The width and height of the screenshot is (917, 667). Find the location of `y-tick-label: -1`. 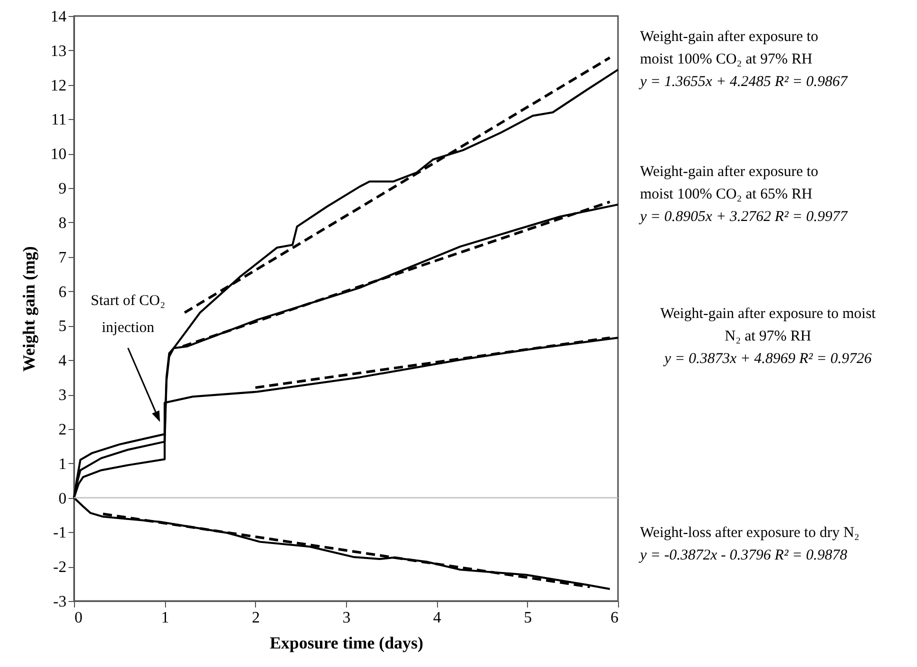

y-tick-label: -1 is located at coordinates (59, 533).